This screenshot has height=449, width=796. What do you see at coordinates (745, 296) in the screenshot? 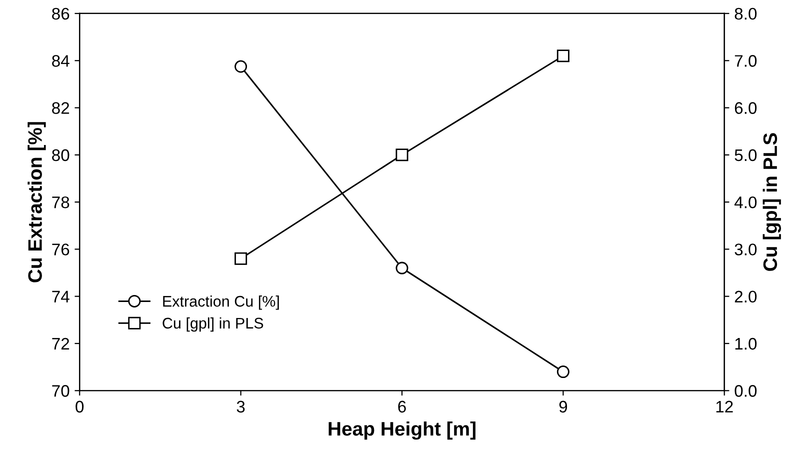
I see `y2-tick-label: 2.0` at bounding box center [745, 296].